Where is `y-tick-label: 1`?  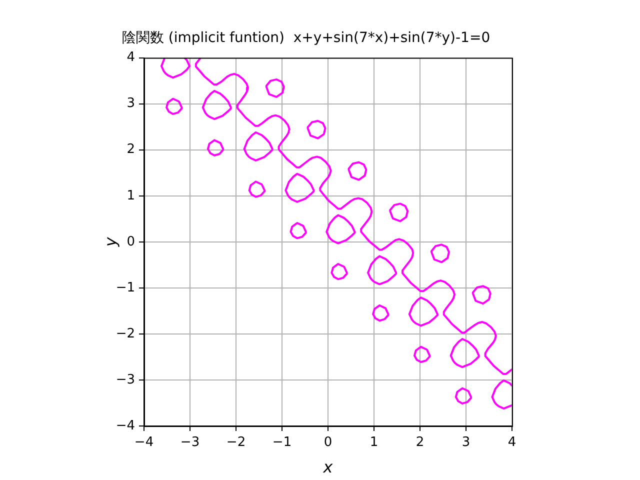 y-tick-label: 1 is located at coordinates (130, 196).